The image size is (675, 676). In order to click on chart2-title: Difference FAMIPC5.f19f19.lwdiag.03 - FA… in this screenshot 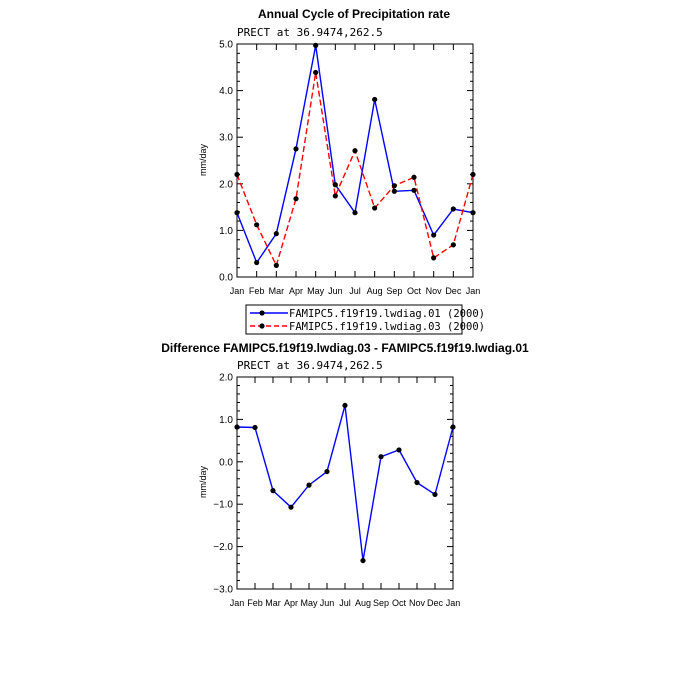, I will do `click(345, 348)`.